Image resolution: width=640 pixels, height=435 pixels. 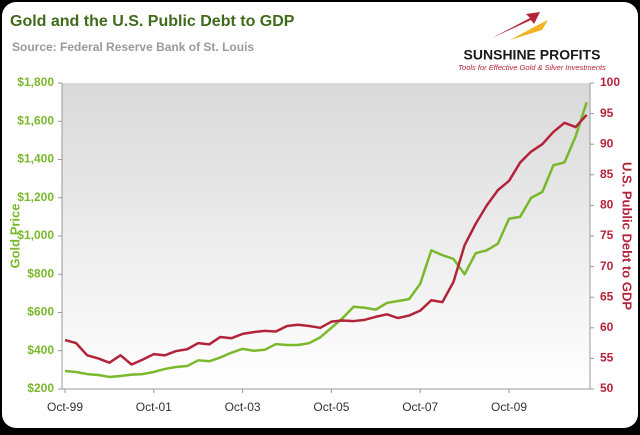 I want to click on y2-tick-label: 60, so click(x=607, y=327).